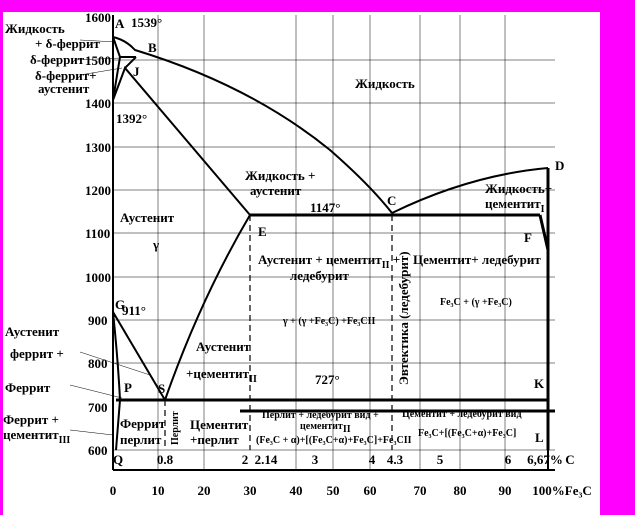 This screenshot has width=635, height=515. I want to click on c-tick: 6, so click(508, 459).